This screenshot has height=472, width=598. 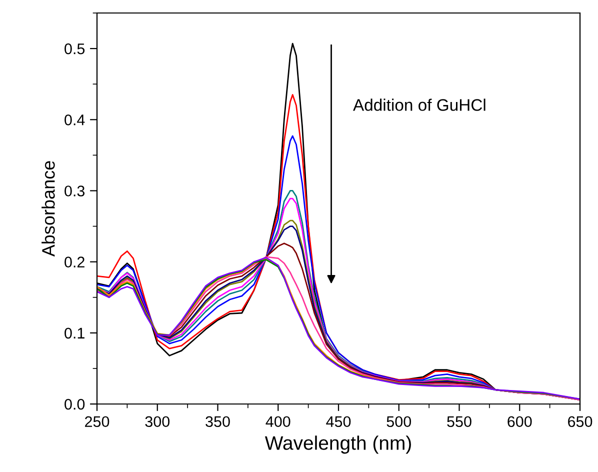 I want to click on x-tick-label: 400, so click(x=278, y=422).